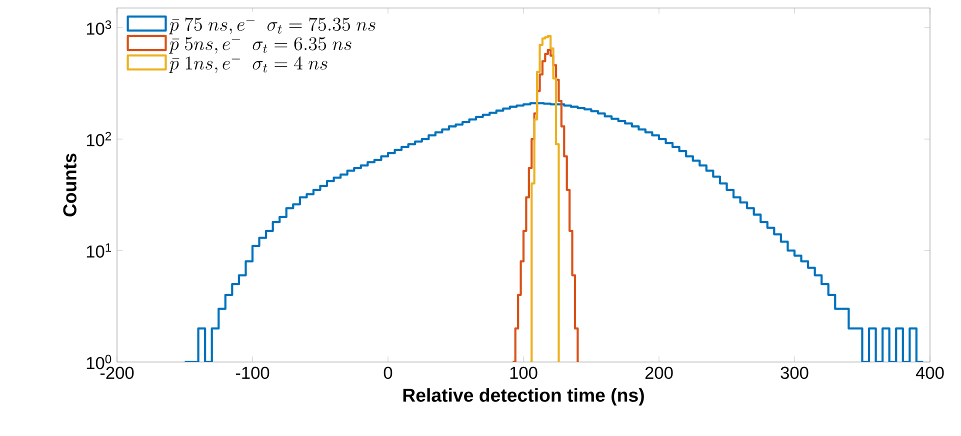  Describe the element at coordinates (253, 372) in the screenshot. I see `x-tick-label: -100` at that location.